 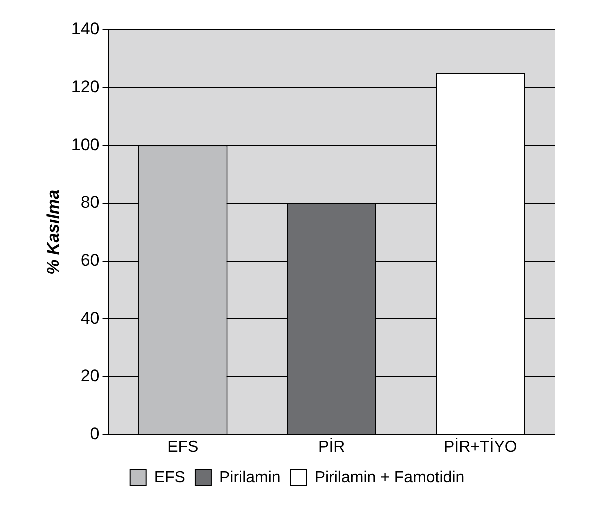 I want to click on y-tick-label: 60, so click(x=90, y=260).